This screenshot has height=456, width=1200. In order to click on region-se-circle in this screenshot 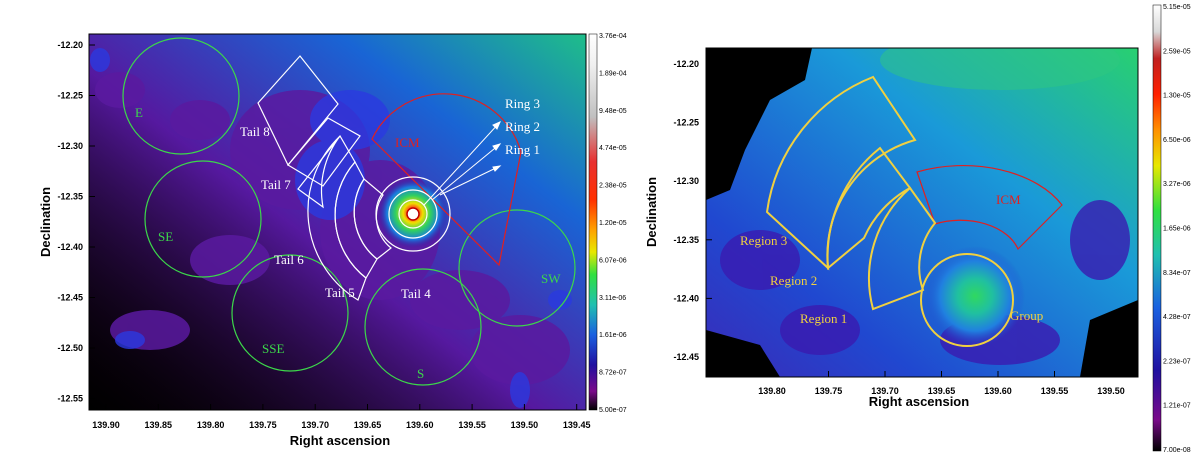, I will do `click(203, 219)`.